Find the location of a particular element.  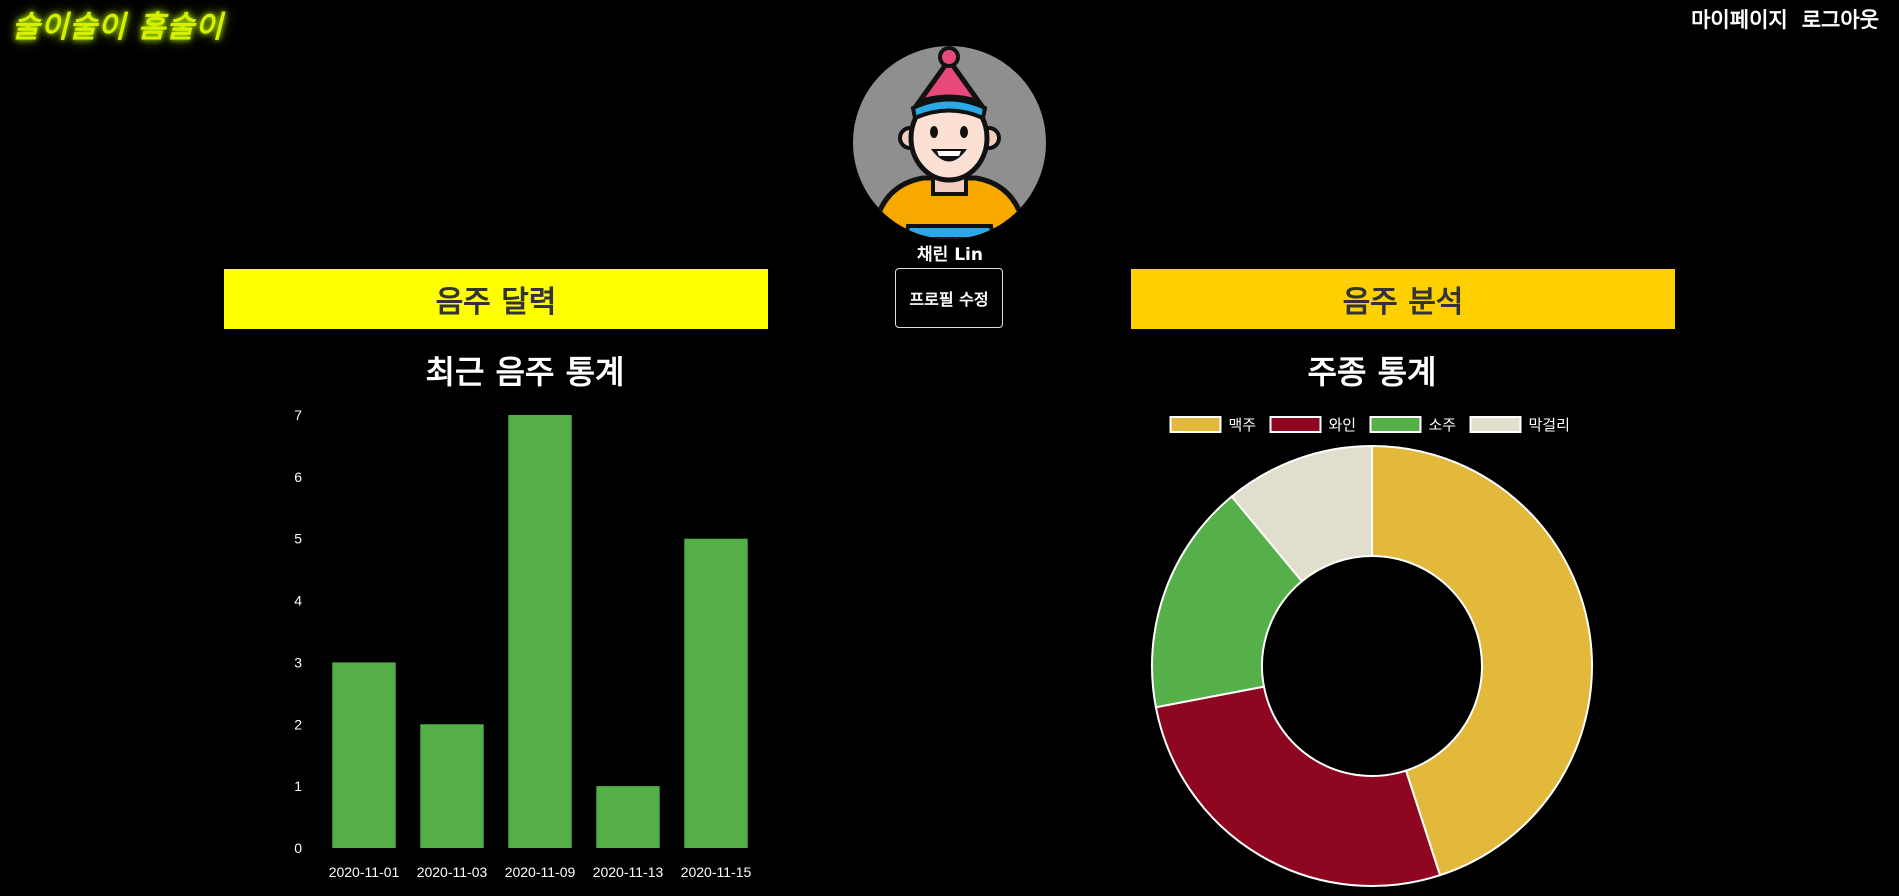

y-tick-label: 1 is located at coordinates (298, 786).